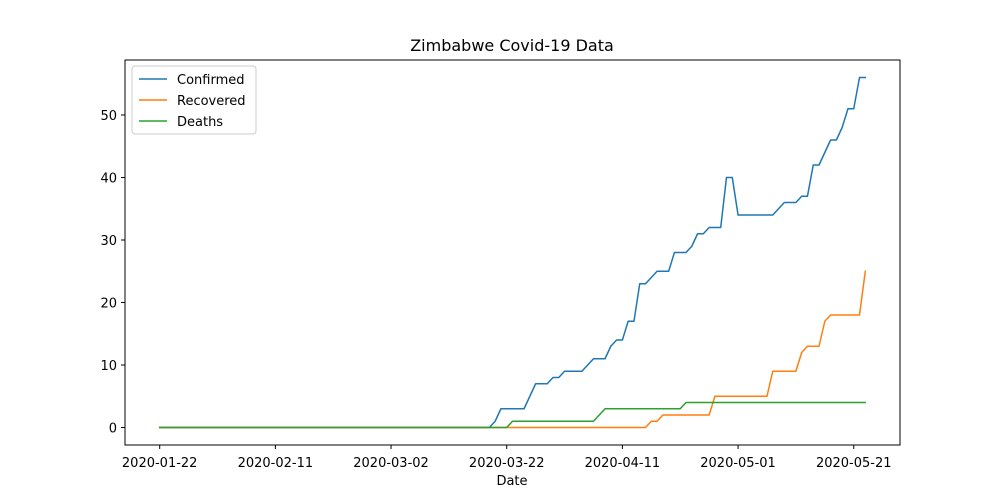 This screenshot has width=1000, height=500. I want to click on chart-title: Zimbabwe Covid-19 Data, so click(512, 45).